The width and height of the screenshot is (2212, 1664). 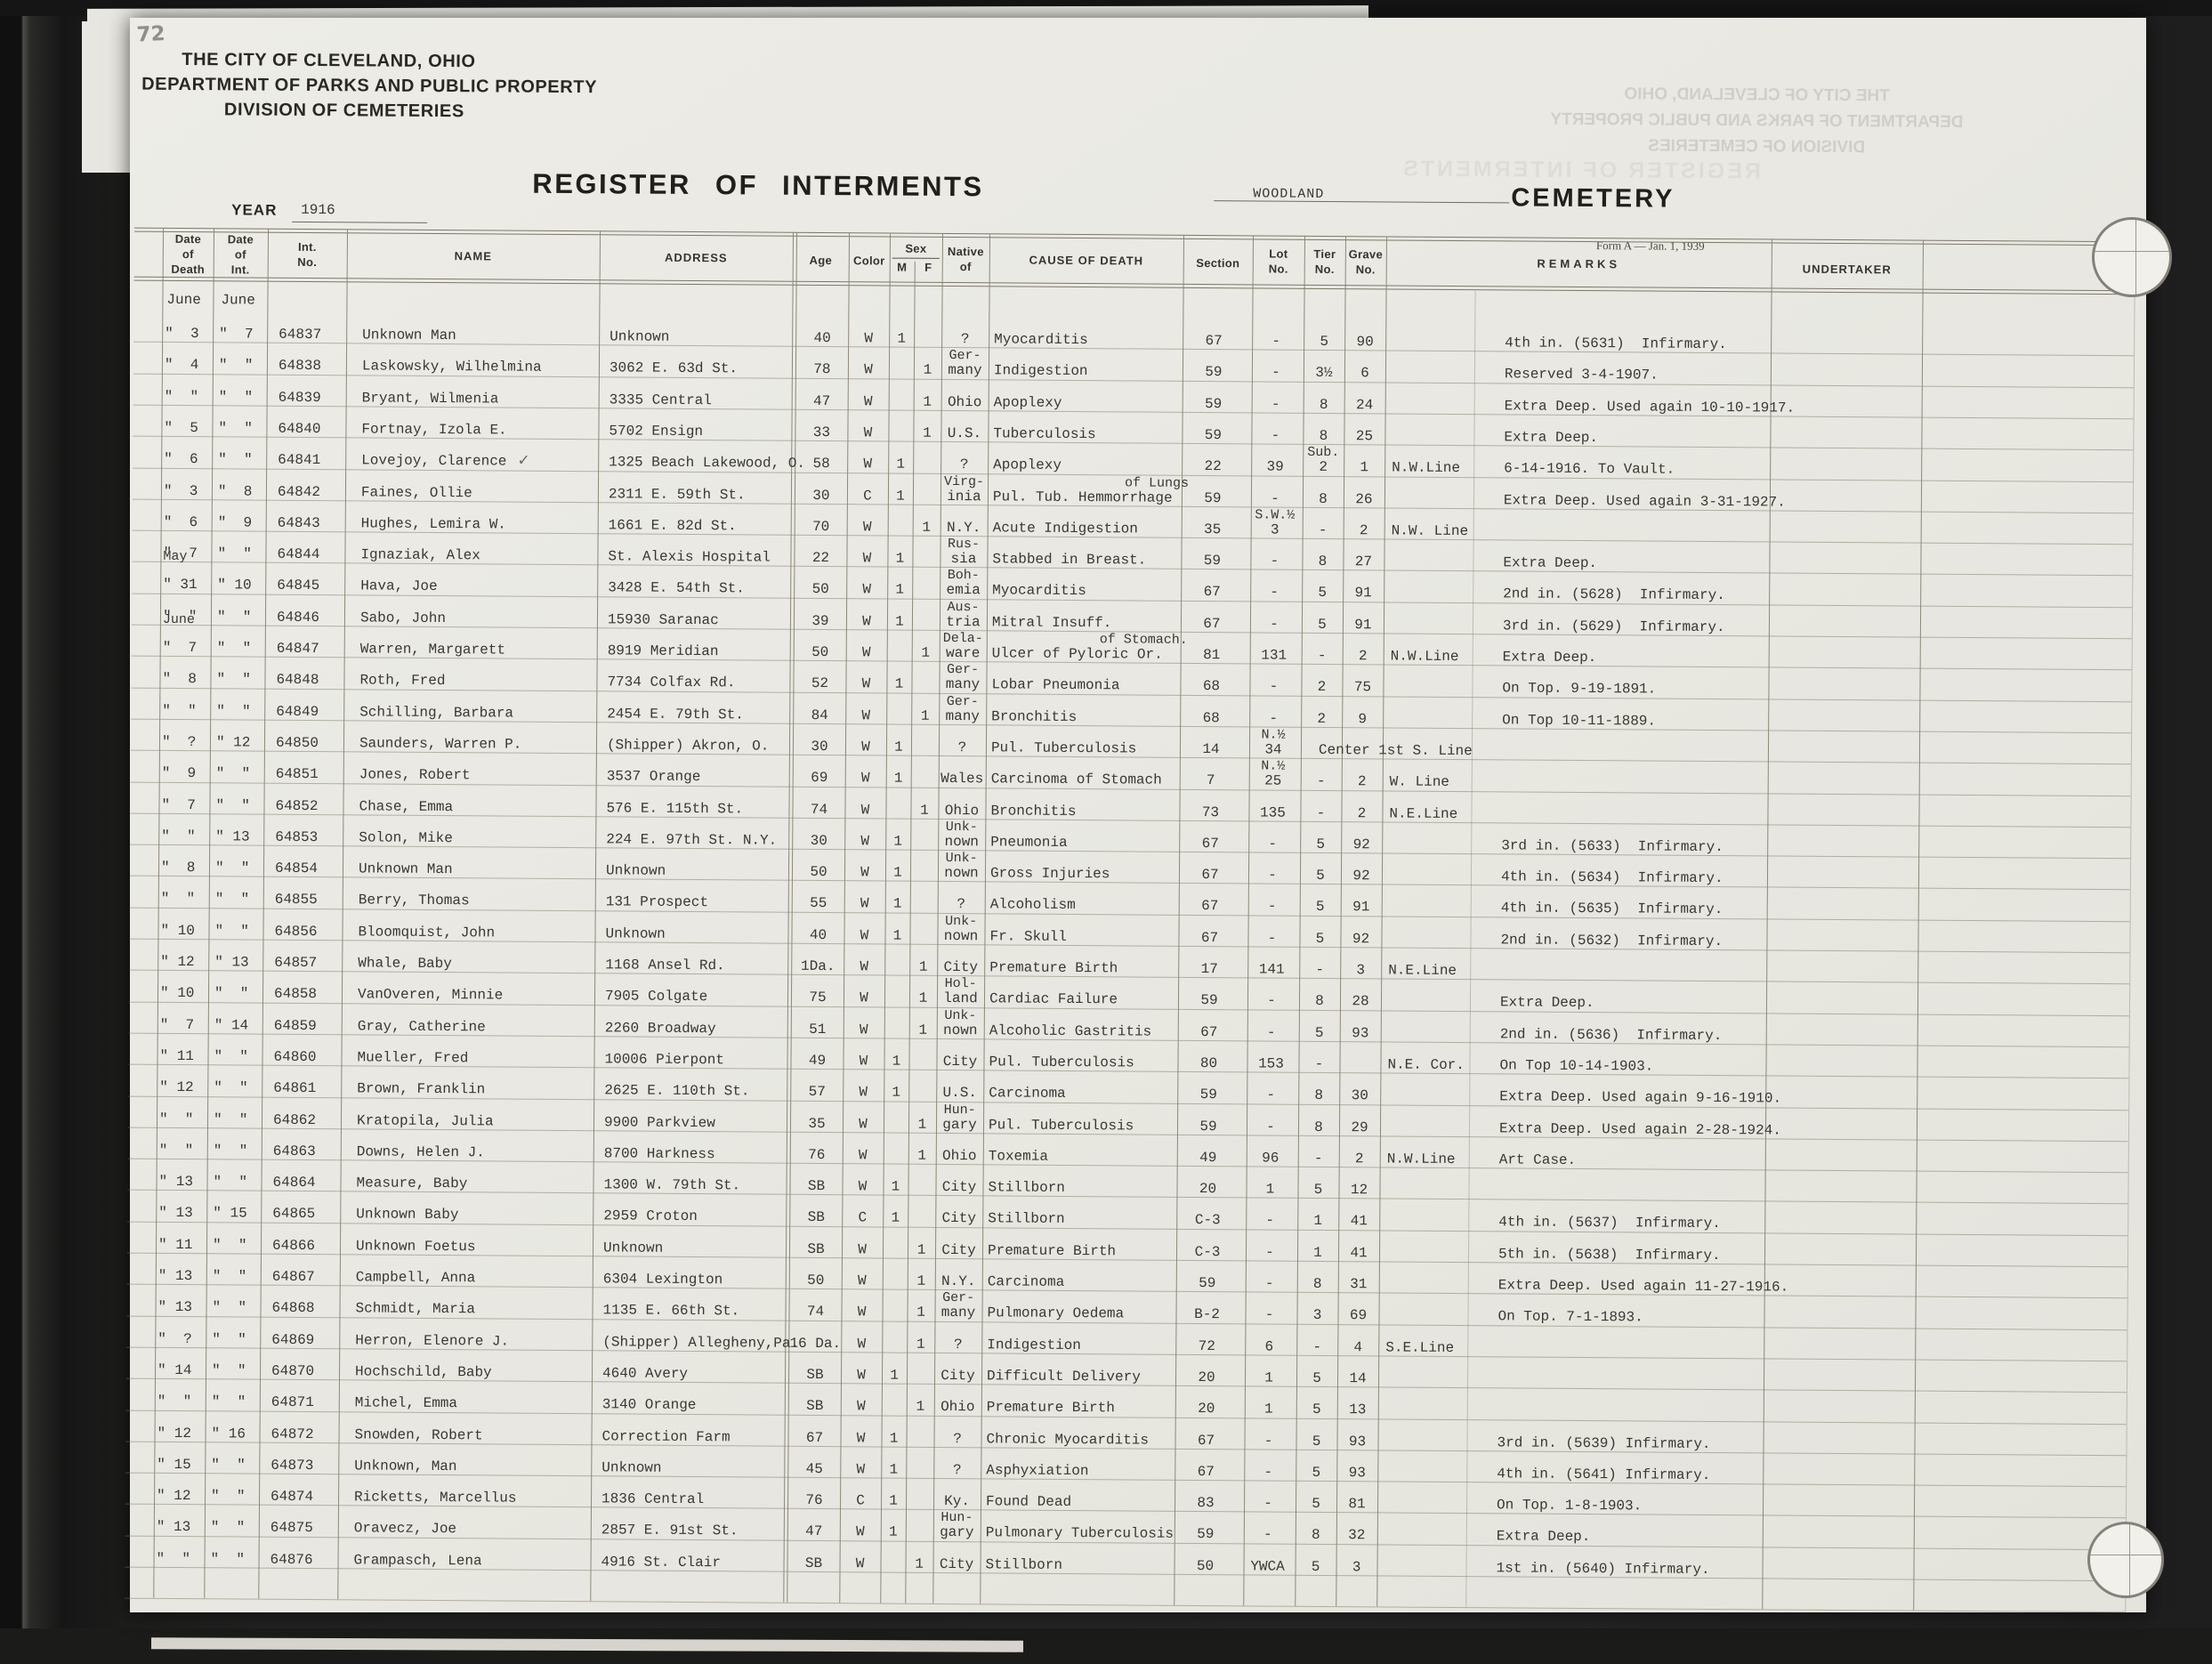 I want to click on cell-dd-value: " 10, so click(x=177, y=993).